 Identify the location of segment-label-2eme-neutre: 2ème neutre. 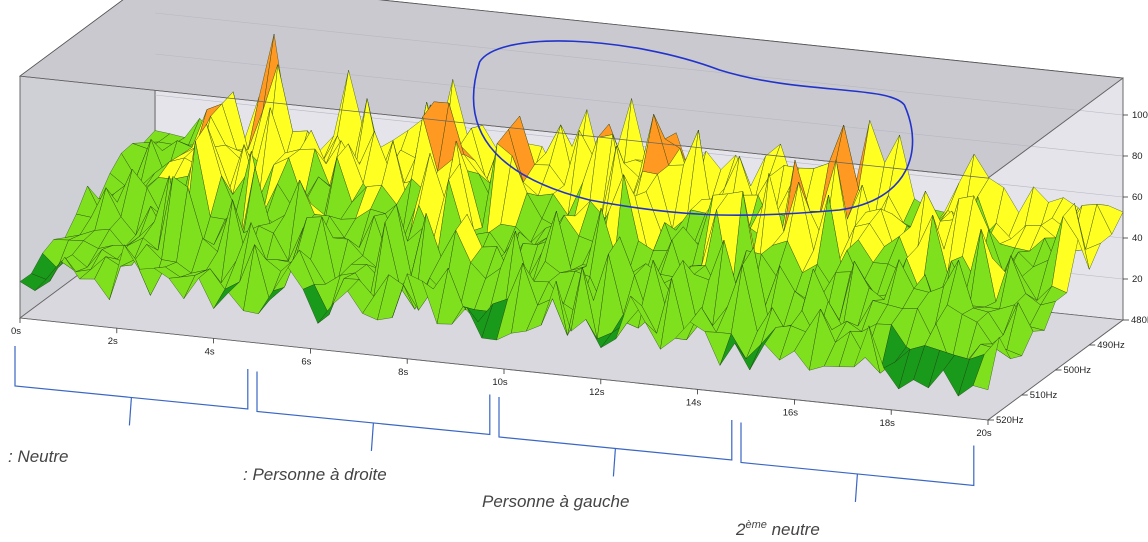
(777, 529).